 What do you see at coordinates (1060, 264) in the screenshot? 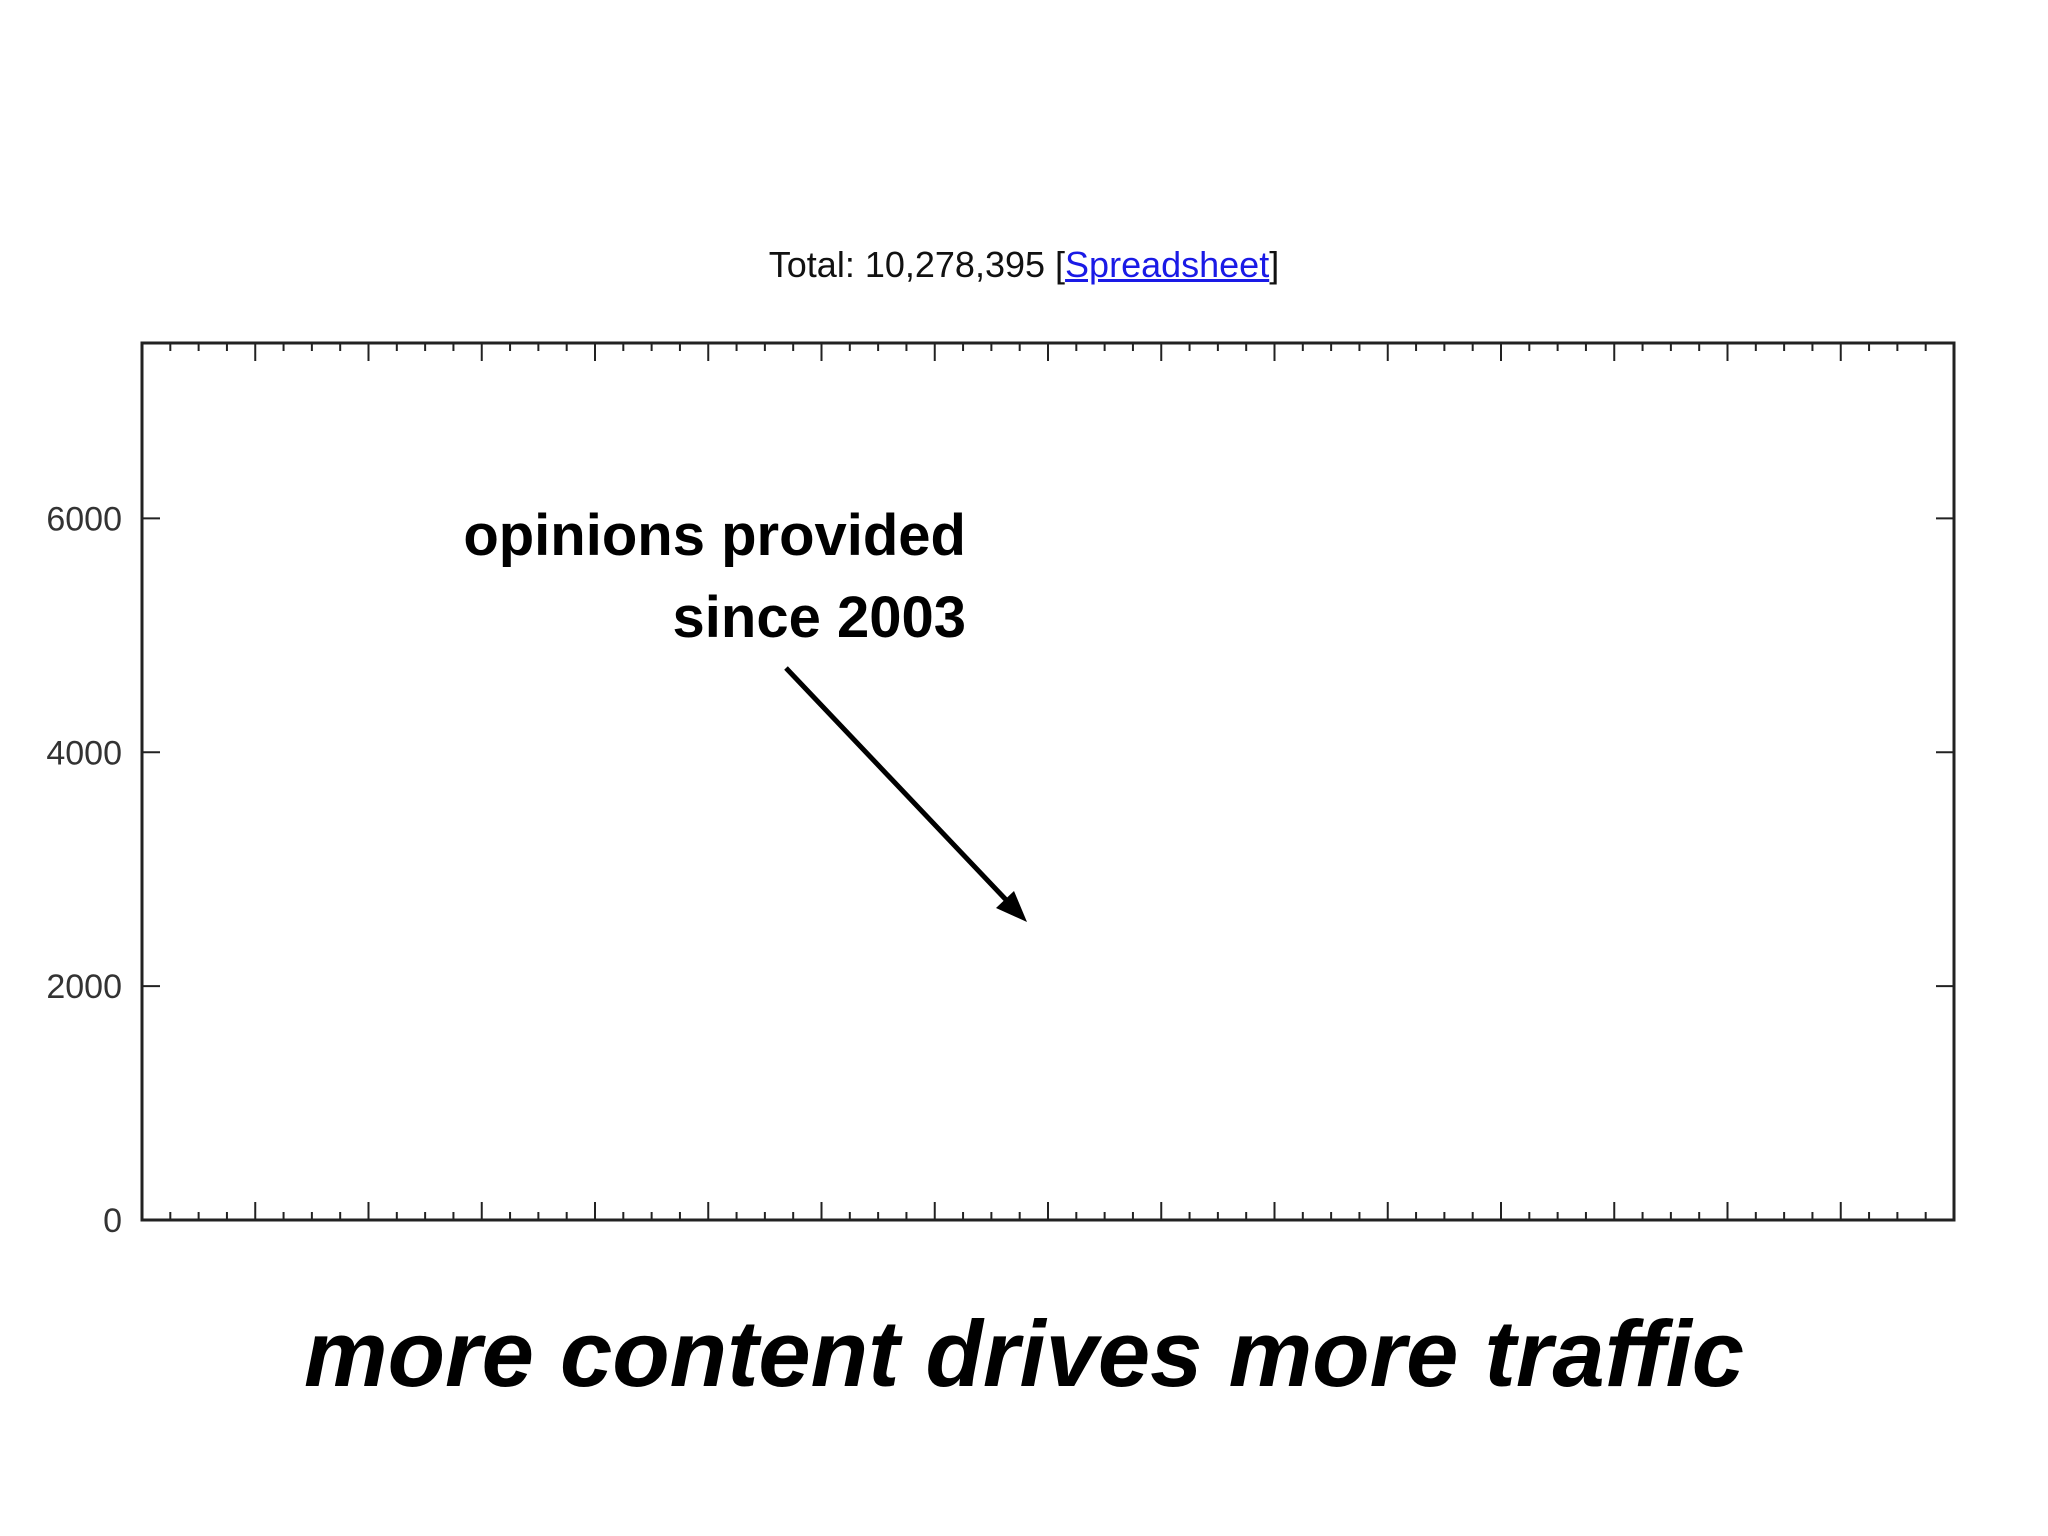
I see `bracket-open: [` at bounding box center [1060, 264].